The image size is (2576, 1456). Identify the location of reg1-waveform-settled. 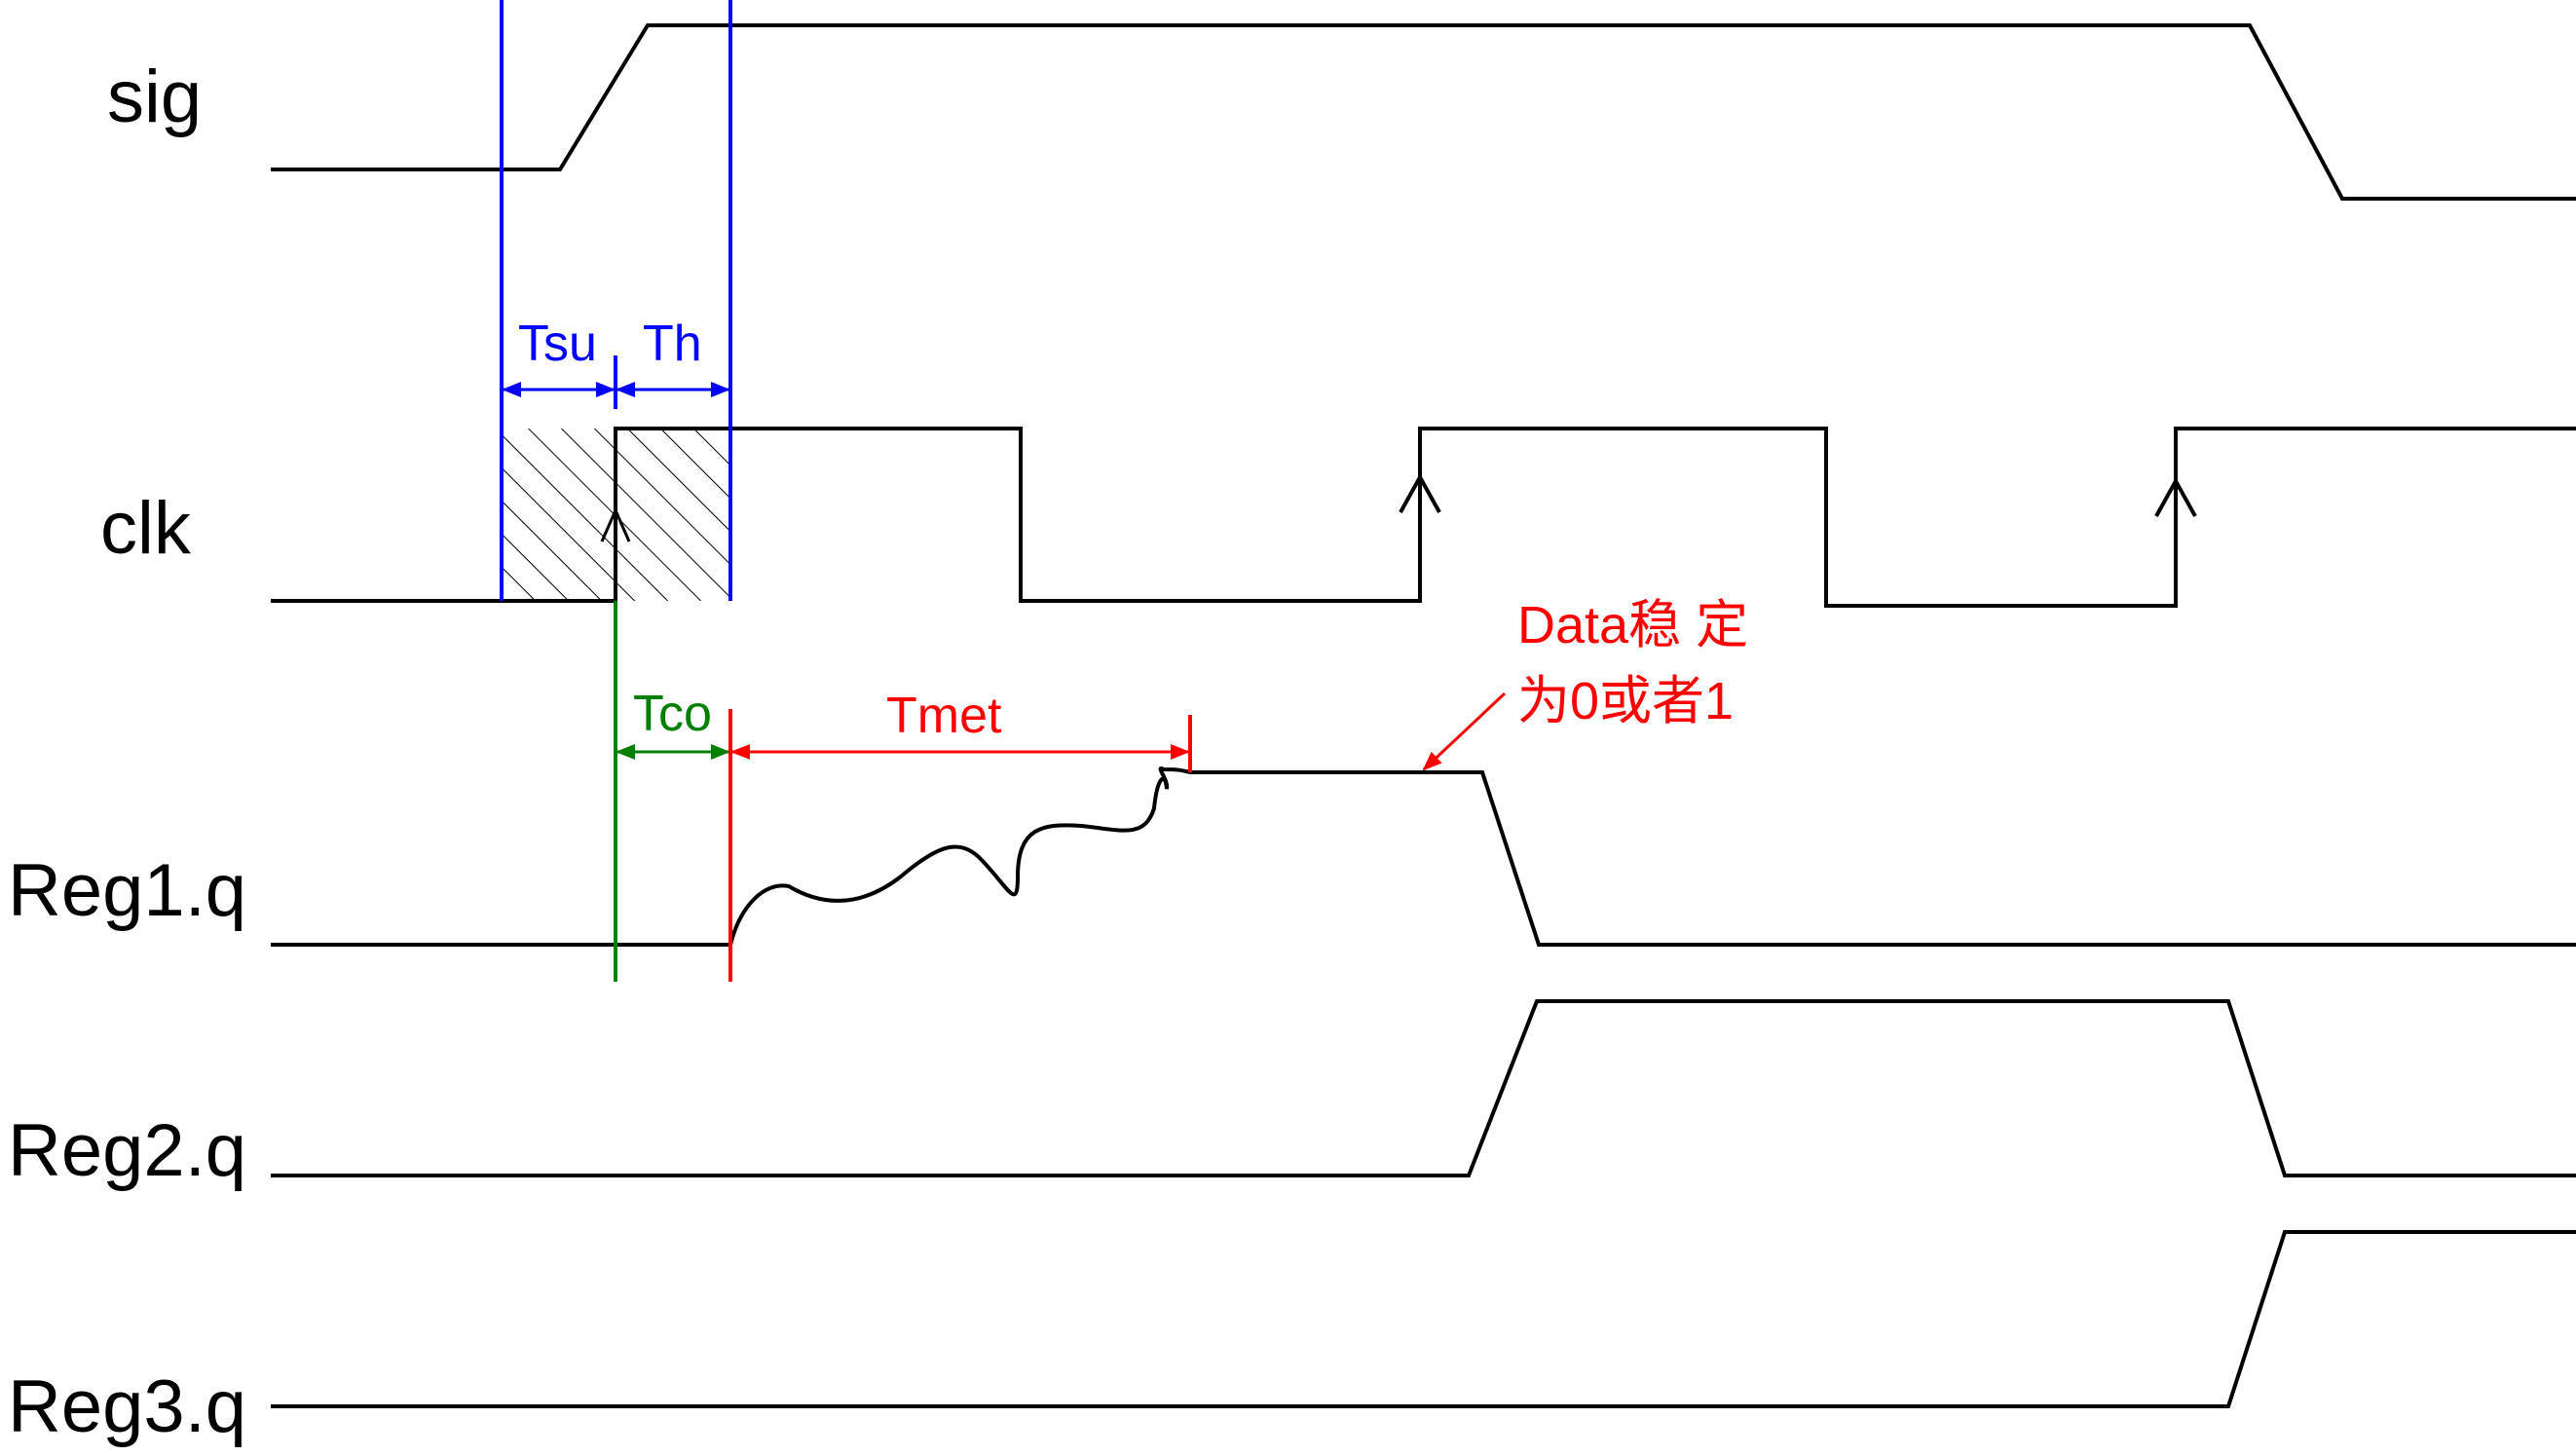
(1883, 858).